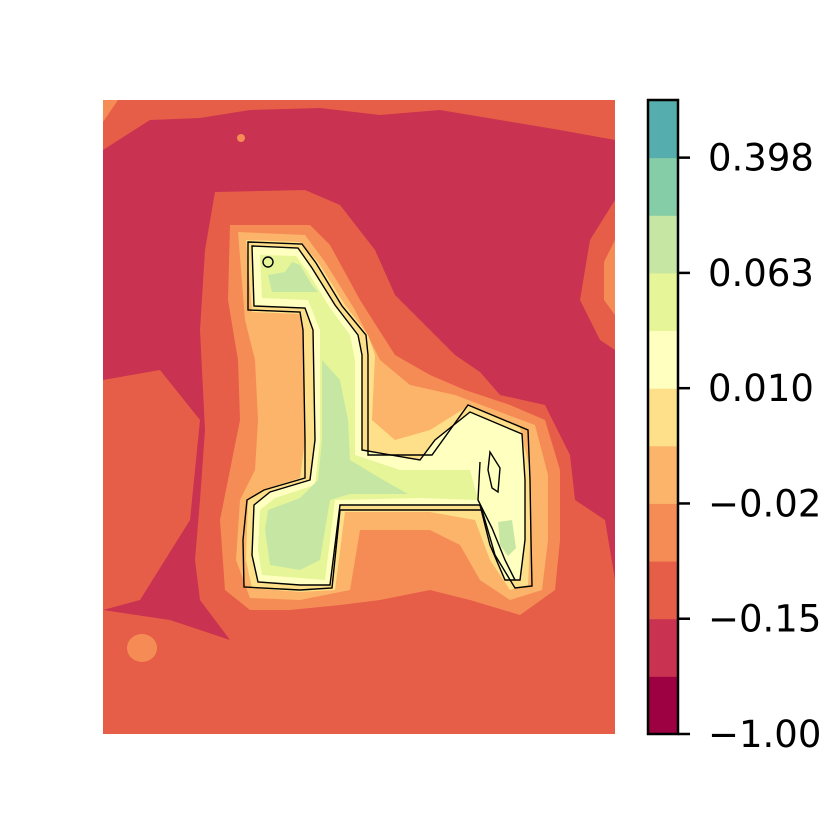 The image size is (825, 825). Describe the element at coordinates (110, 111) in the screenshot. I see `contour-blob-top-corner` at that location.